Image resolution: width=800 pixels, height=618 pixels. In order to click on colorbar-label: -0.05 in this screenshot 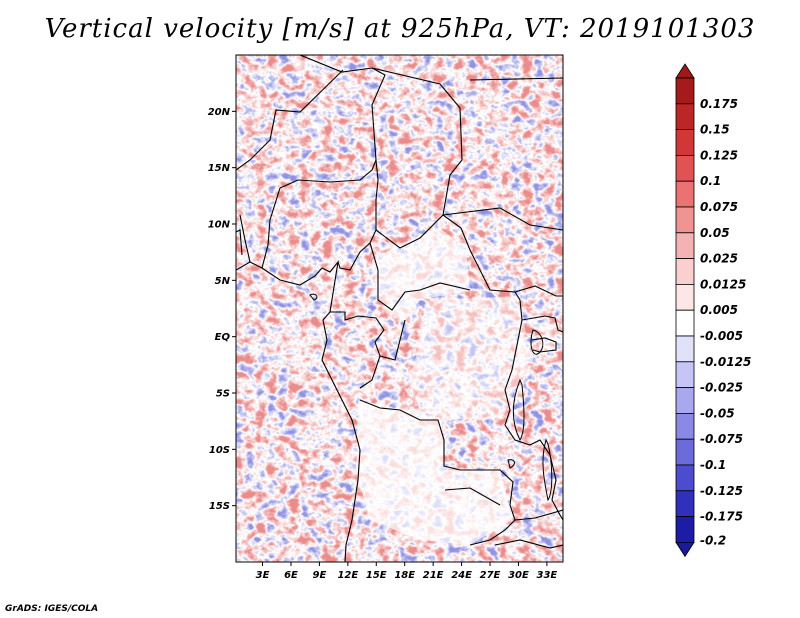, I will do `click(717, 413)`.